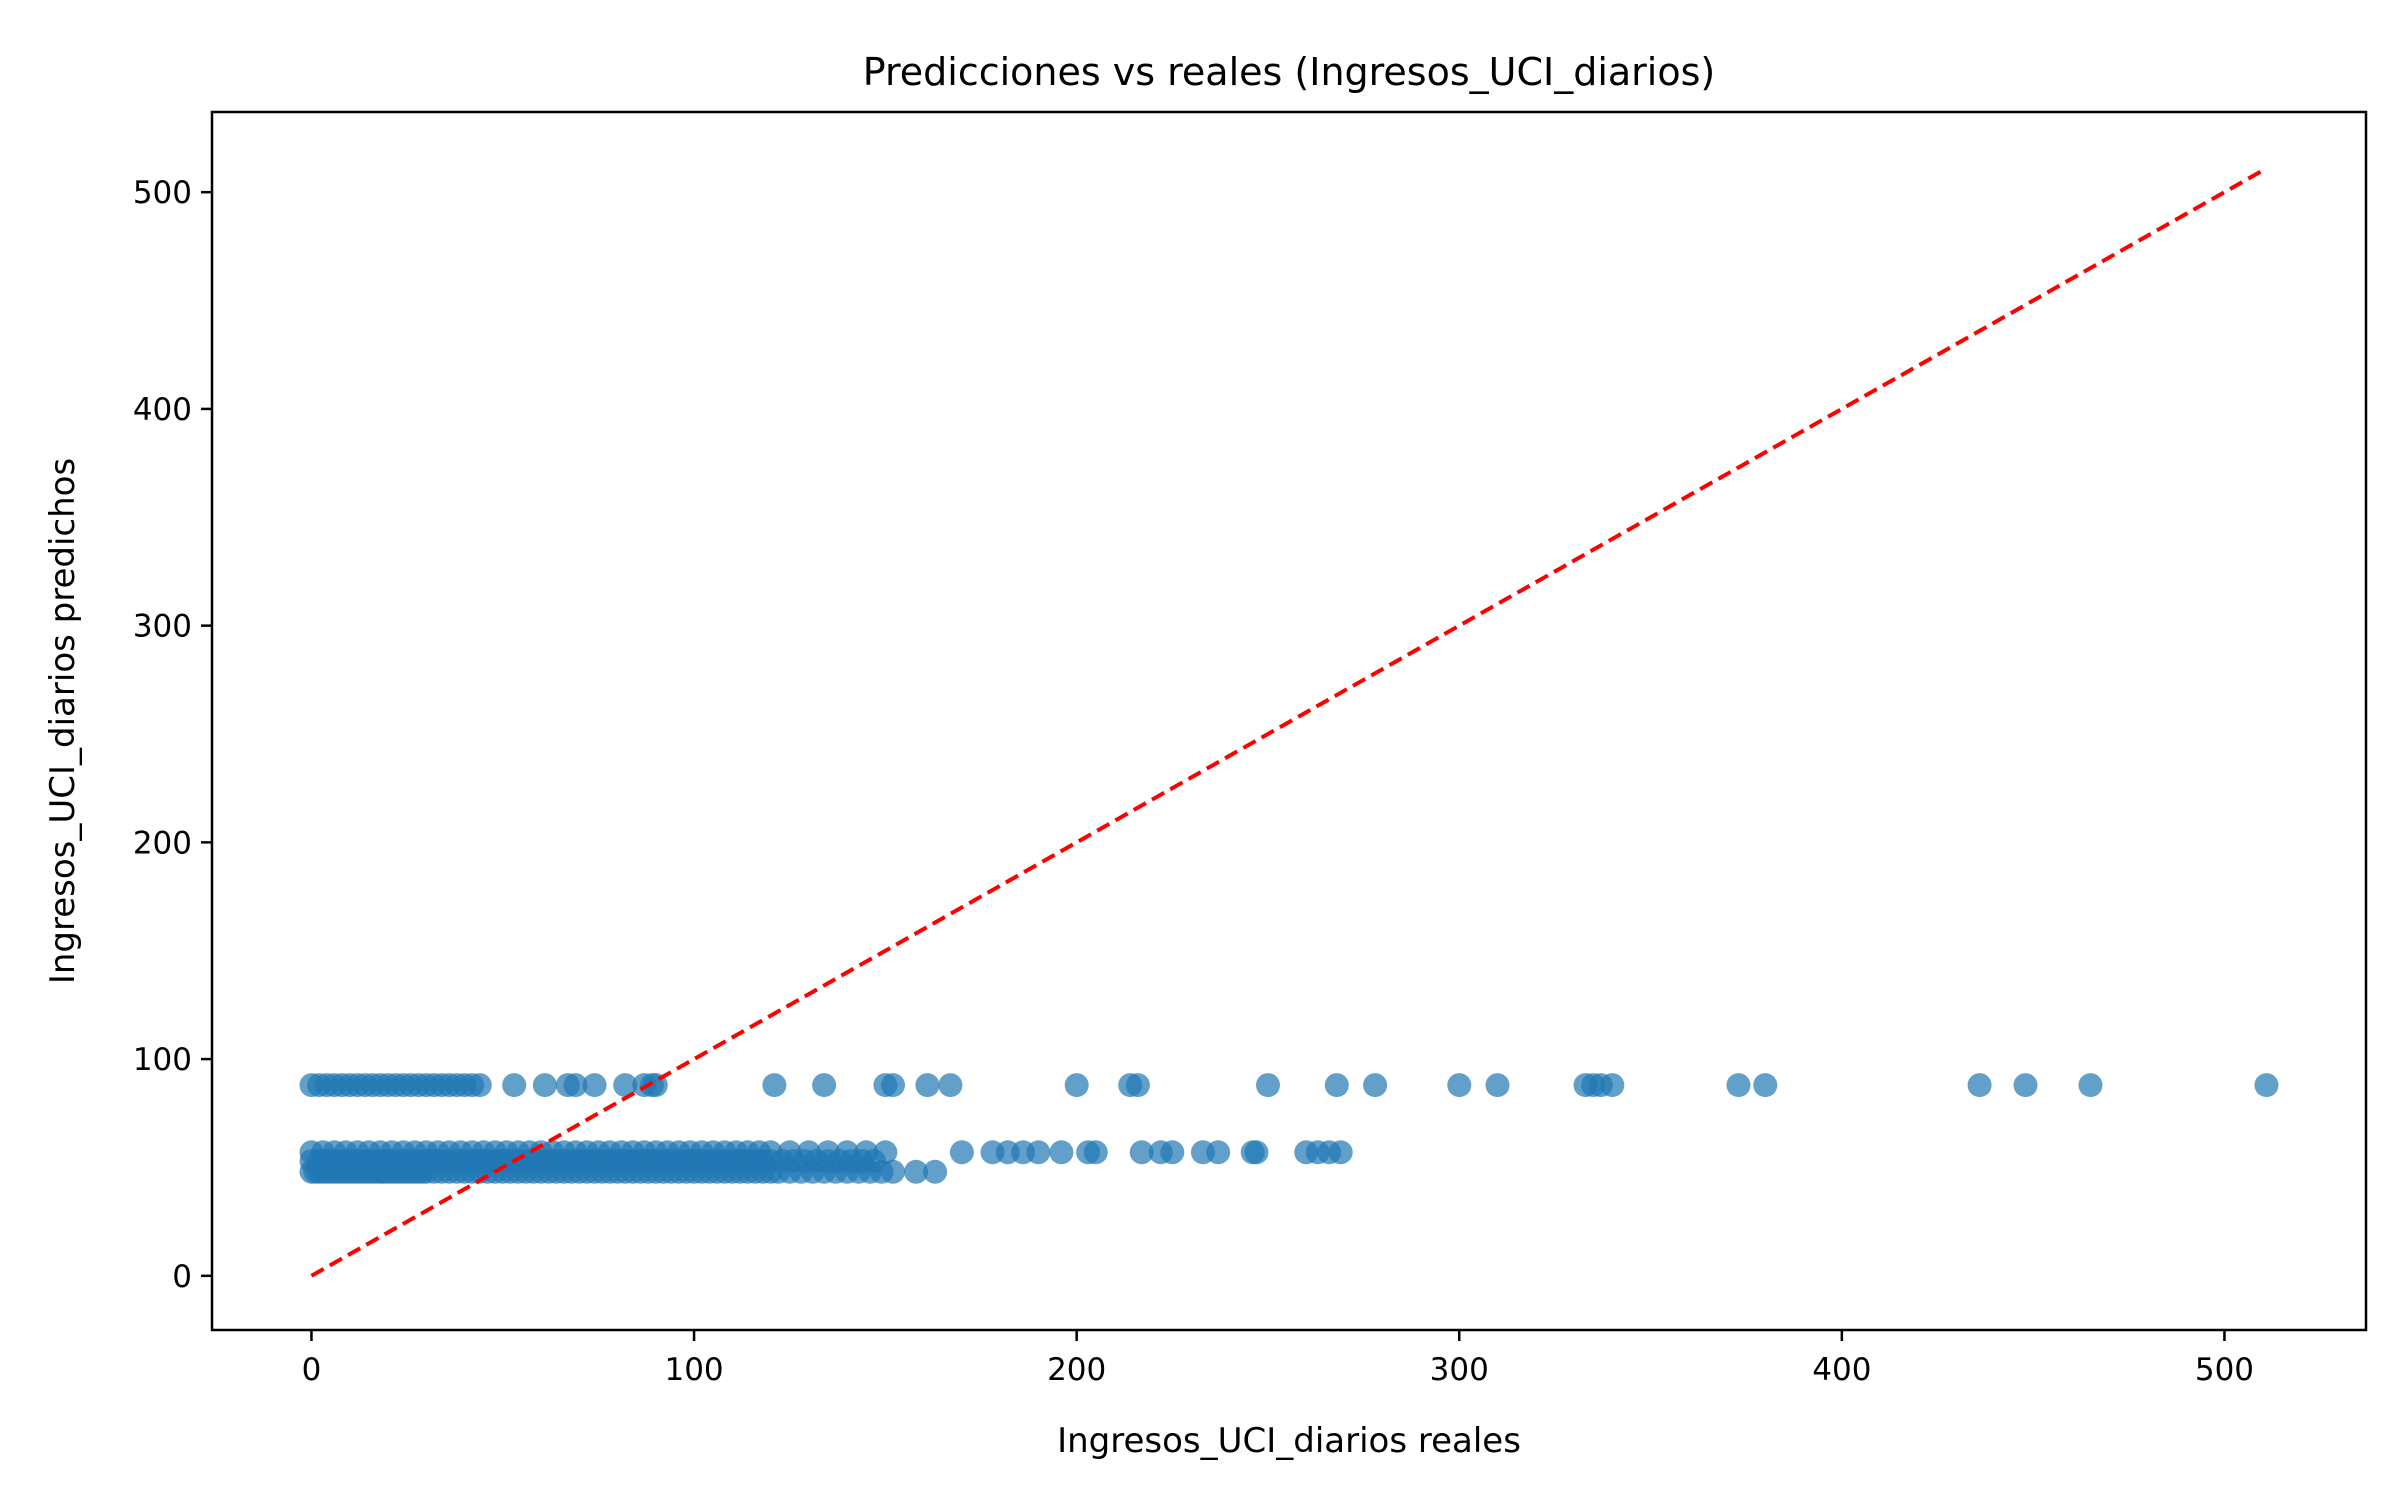  What do you see at coordinates (1459, 1370) in the screenshot?
I see `x-tick-label: 300` at bounding box center [1459, 1370].